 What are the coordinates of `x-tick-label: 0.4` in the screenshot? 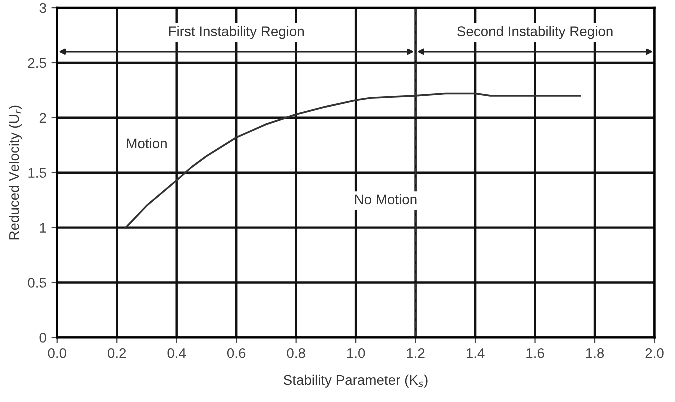 It's located at (177, 353).